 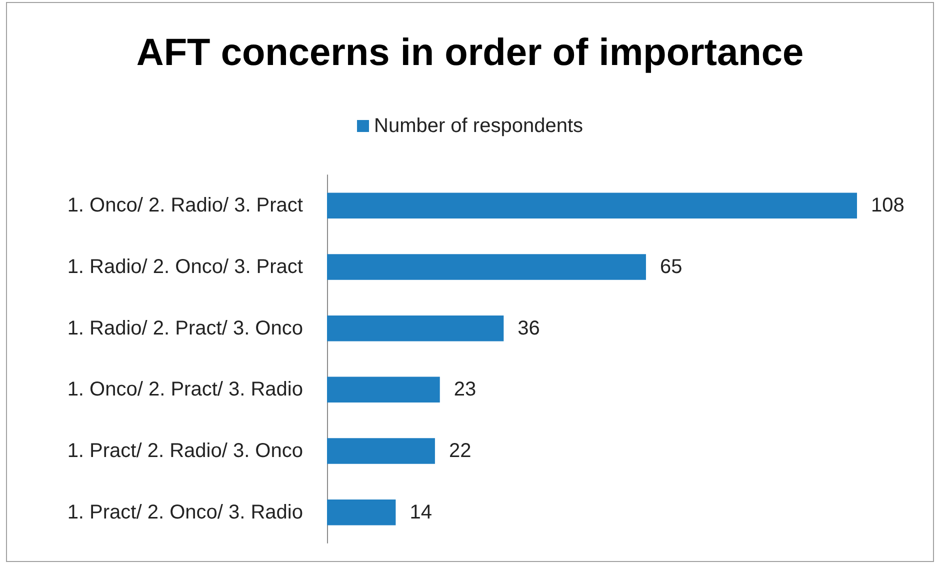 What do you see at coordinates (887, 205) in the screenshot?
I see `data-label: 108` at bounding box center [887, 205].